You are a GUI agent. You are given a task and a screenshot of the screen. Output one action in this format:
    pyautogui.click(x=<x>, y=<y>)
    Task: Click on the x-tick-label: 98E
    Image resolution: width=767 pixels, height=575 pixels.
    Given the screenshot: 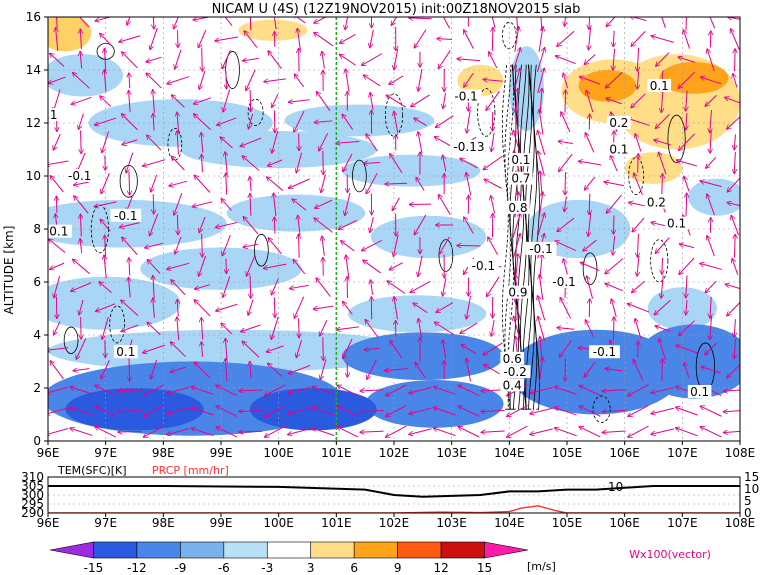 What is the action you would take?
    pyautogui.click(x=163, y=453)
    